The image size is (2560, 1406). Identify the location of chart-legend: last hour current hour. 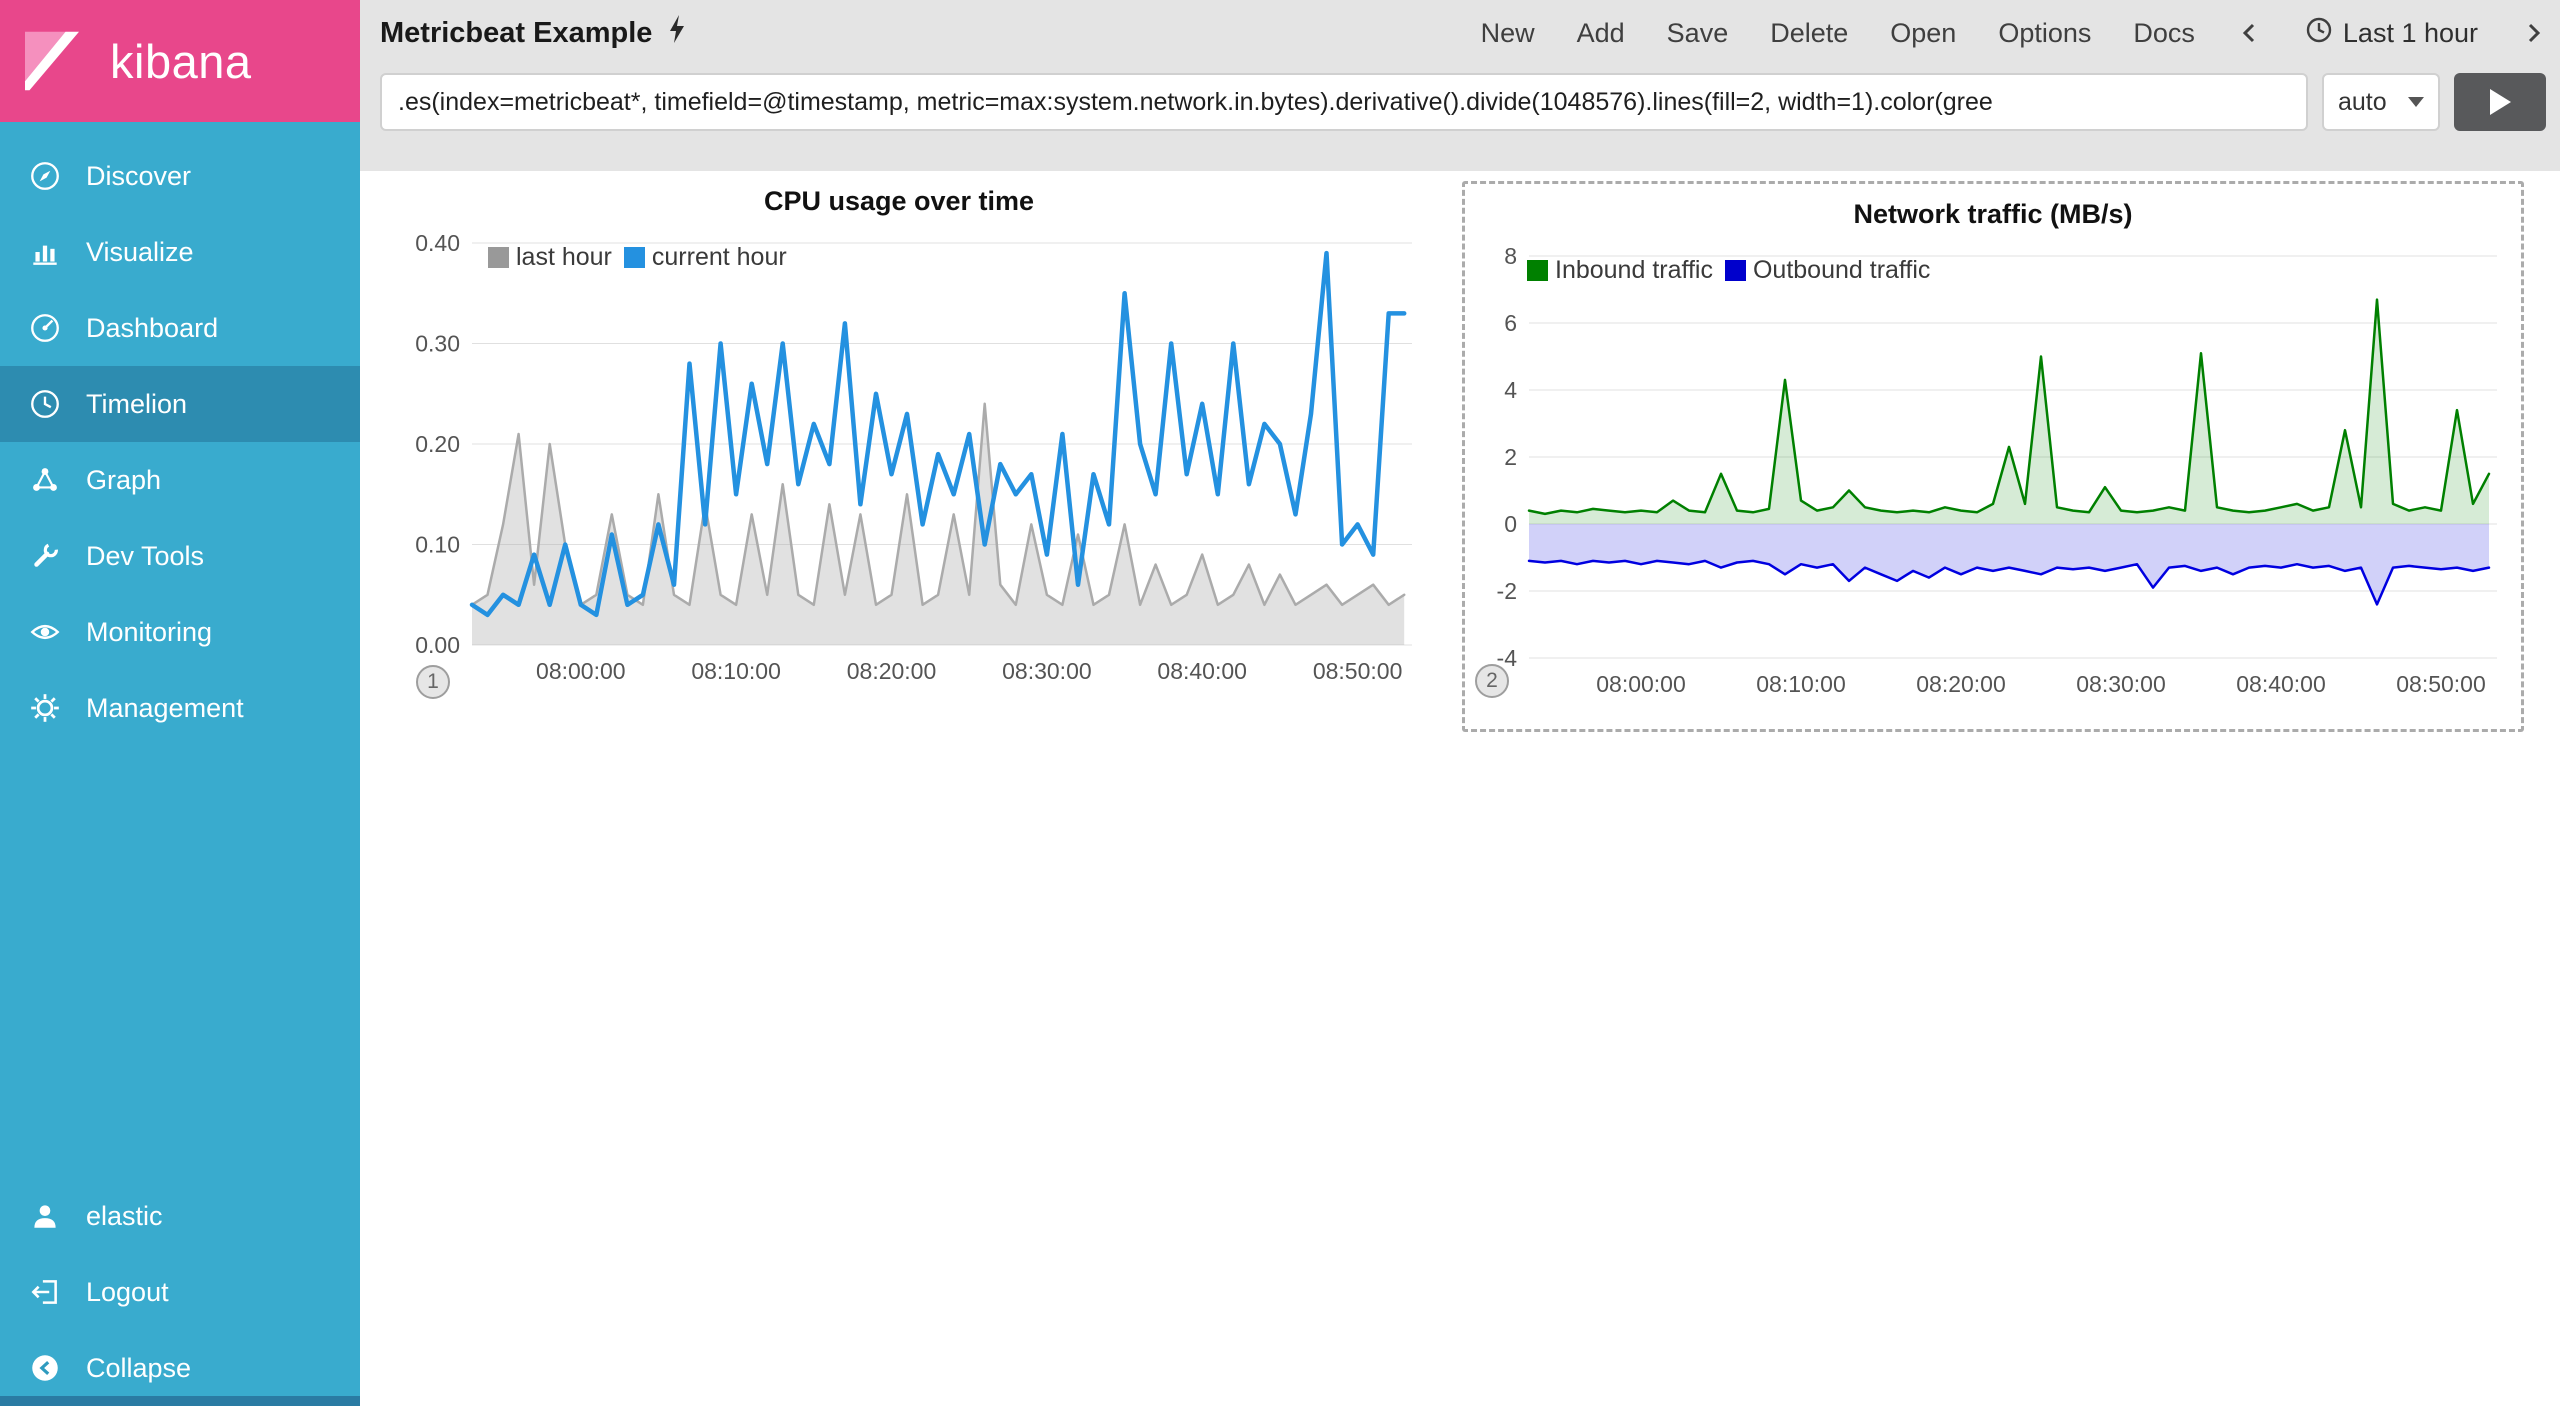
(637, 257).